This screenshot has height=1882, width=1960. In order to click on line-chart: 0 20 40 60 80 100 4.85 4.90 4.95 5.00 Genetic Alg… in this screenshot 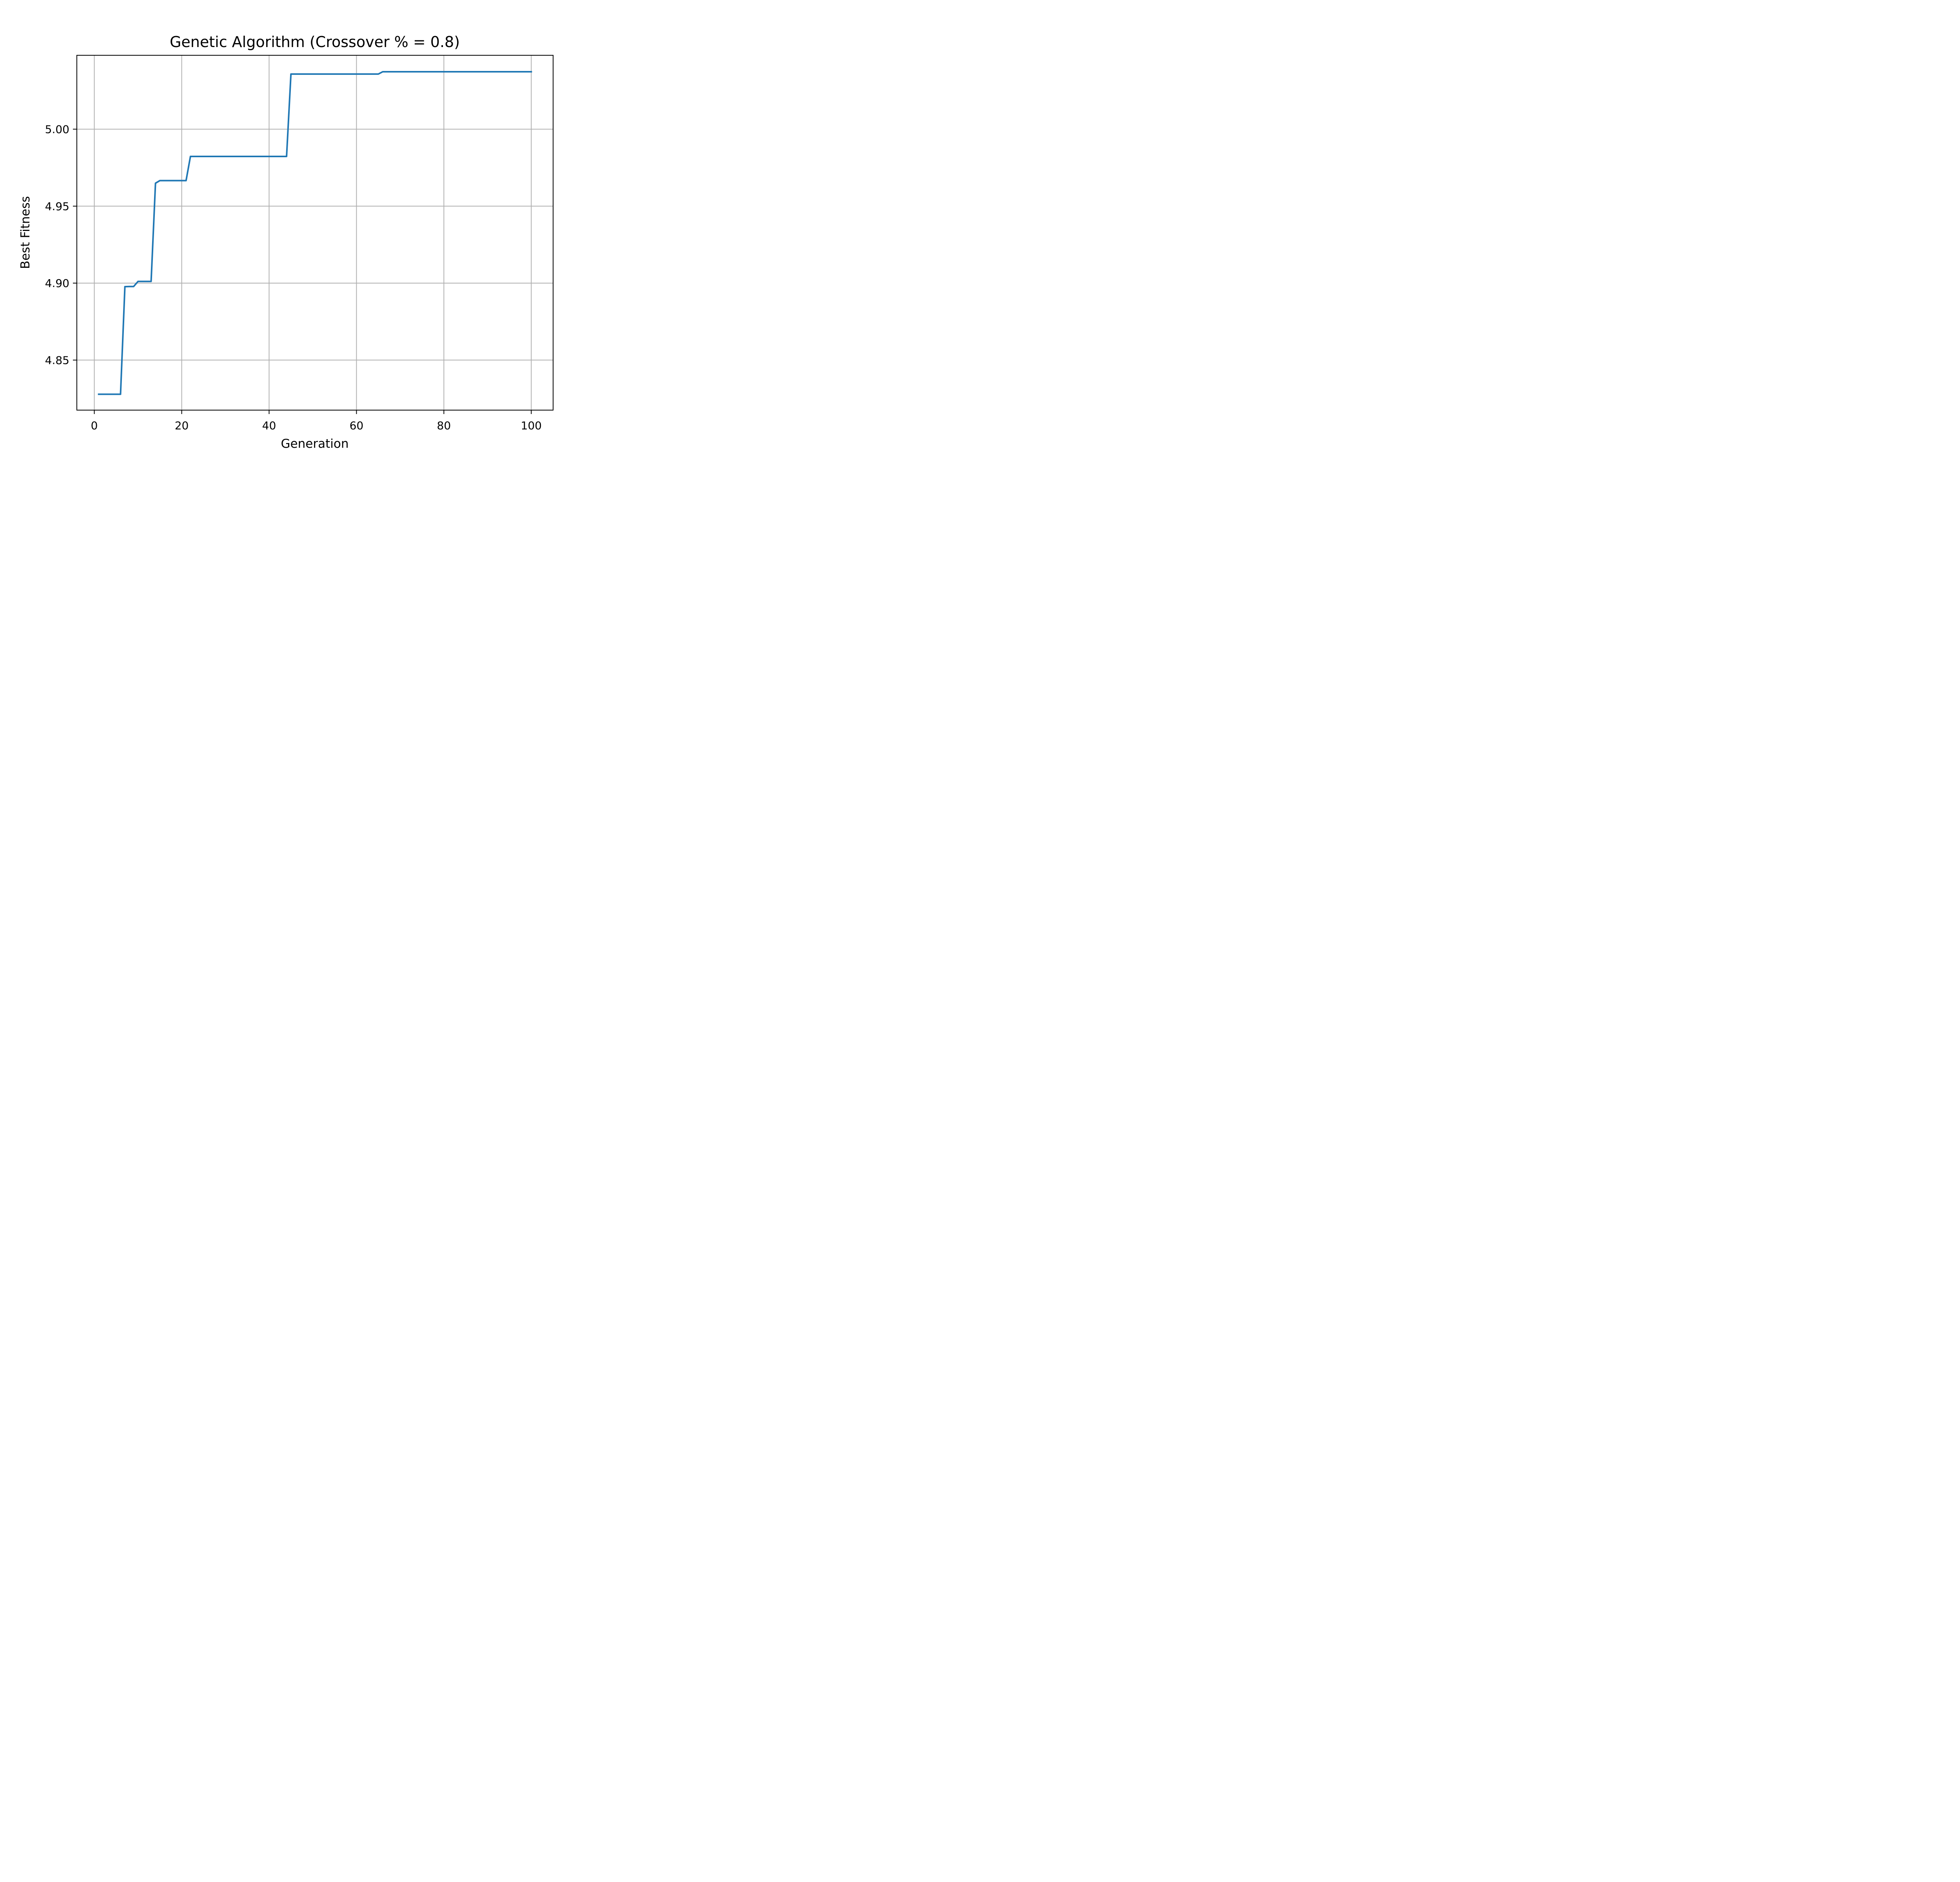, I will do `click(303, 227)`.